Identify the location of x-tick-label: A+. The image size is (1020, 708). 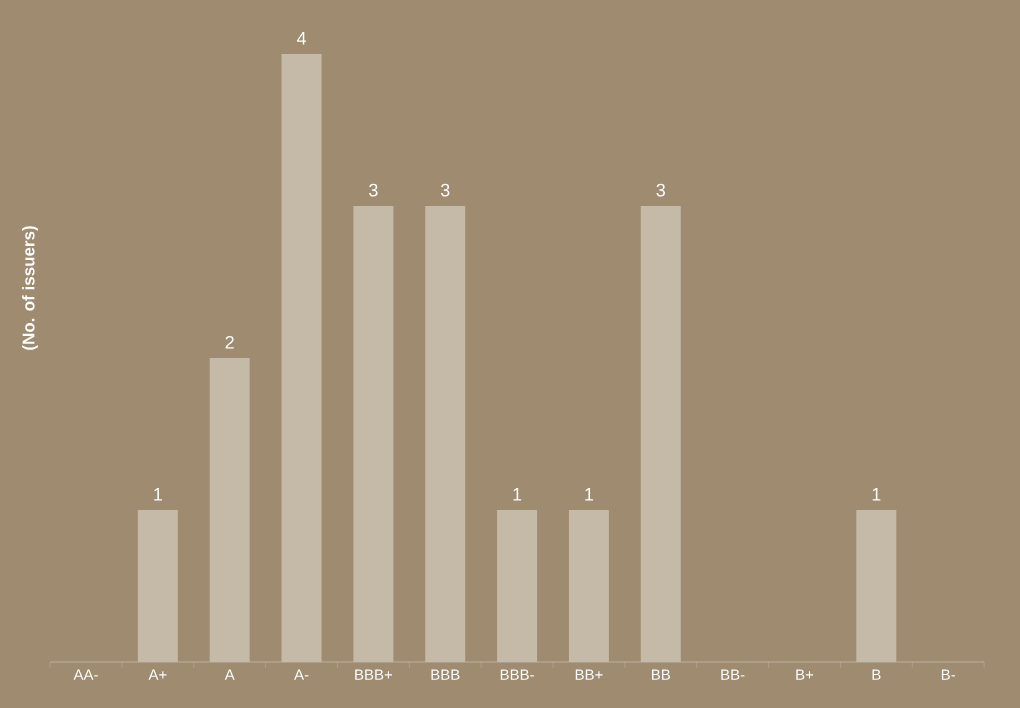
(157, 674).